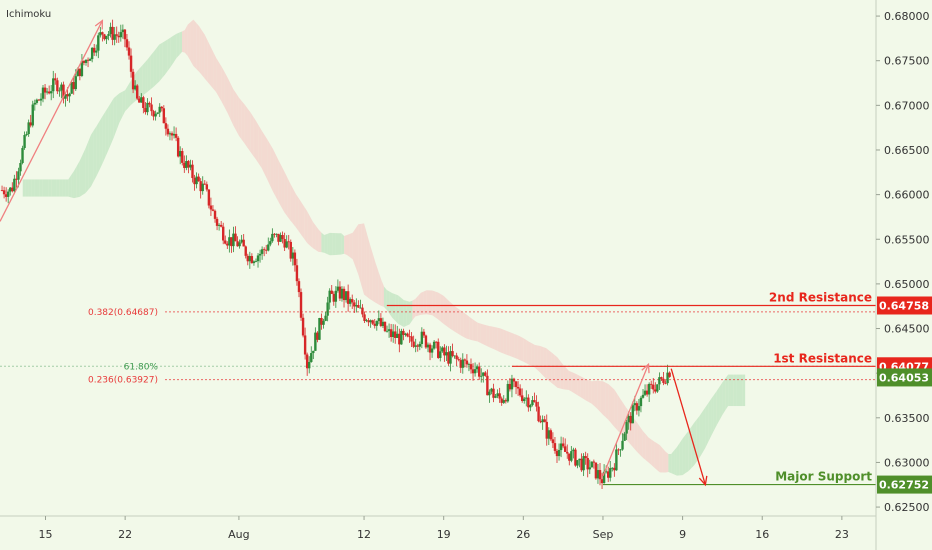  What do you see at coordinates (907, 16) in the screenshot?
I see `y-tick-label: 0.68000` at bounding box center [907, 16].